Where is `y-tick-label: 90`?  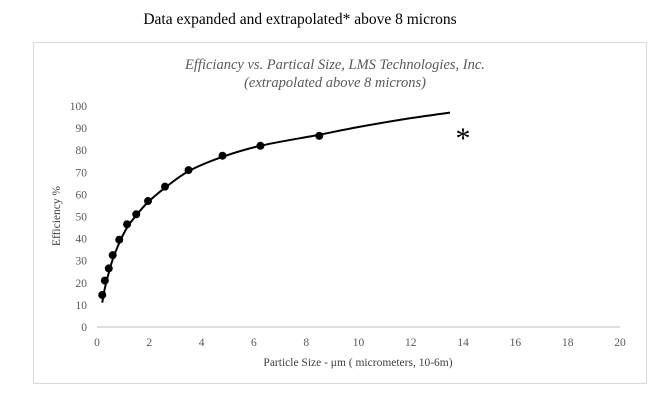
y-tick-label: 90 is located at coordinates (82, 129).